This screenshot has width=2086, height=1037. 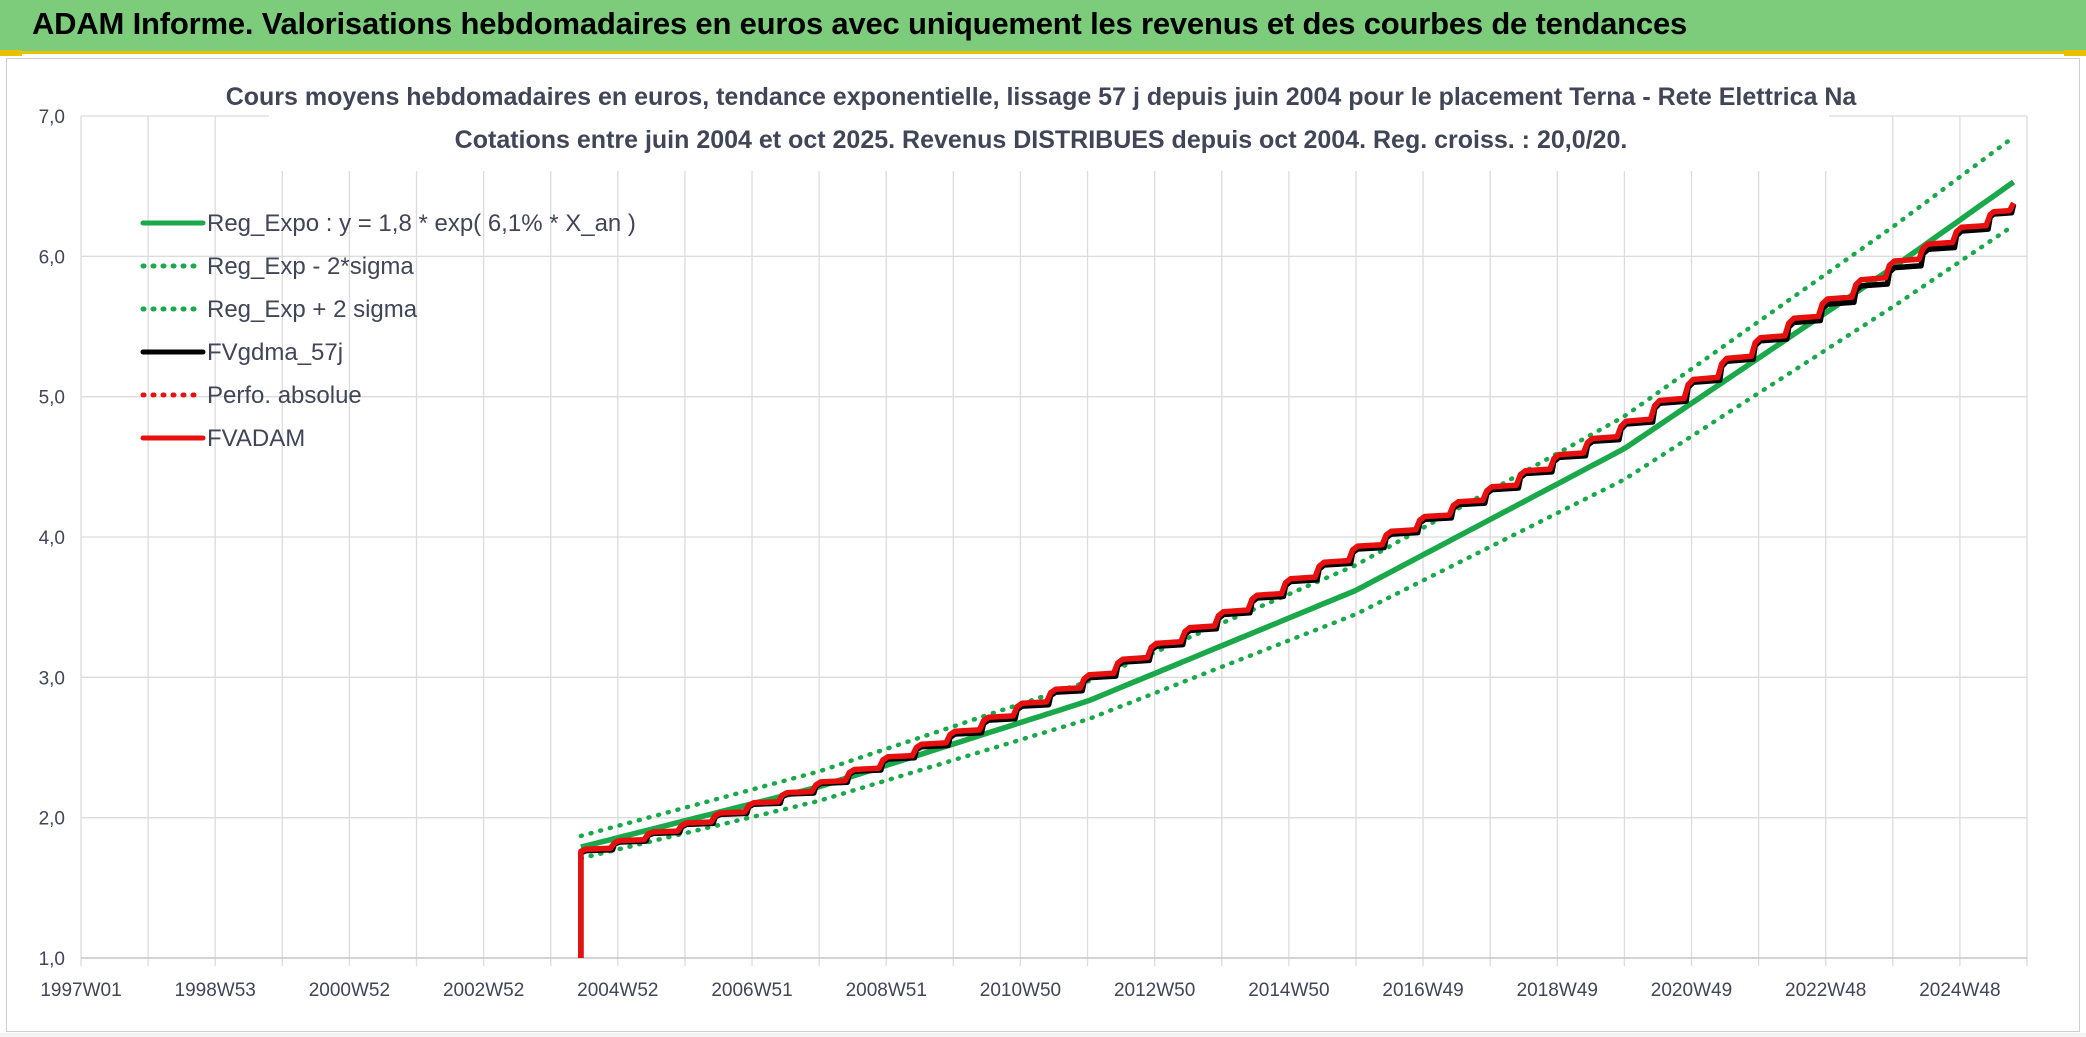 What do you see at coordinates (52, 257) in the screenshot?
I see `y-tick-label: 6,0` at bounding box center [52, 257].